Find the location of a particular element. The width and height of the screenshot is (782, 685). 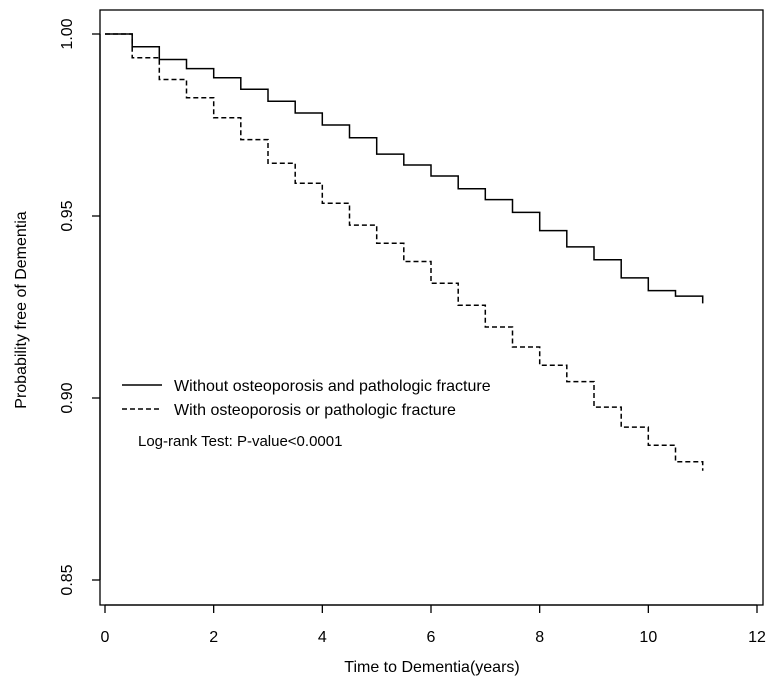

logrank-annotation: Log-rank Test: P-value<0.0001 is located at coordinates (240, 441).